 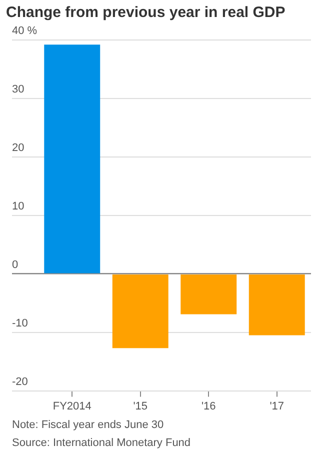 What do you see at coordinates (15, 264) in the screenshot?
I see `y-tick-label: 0` at bounding box center [15, 264].